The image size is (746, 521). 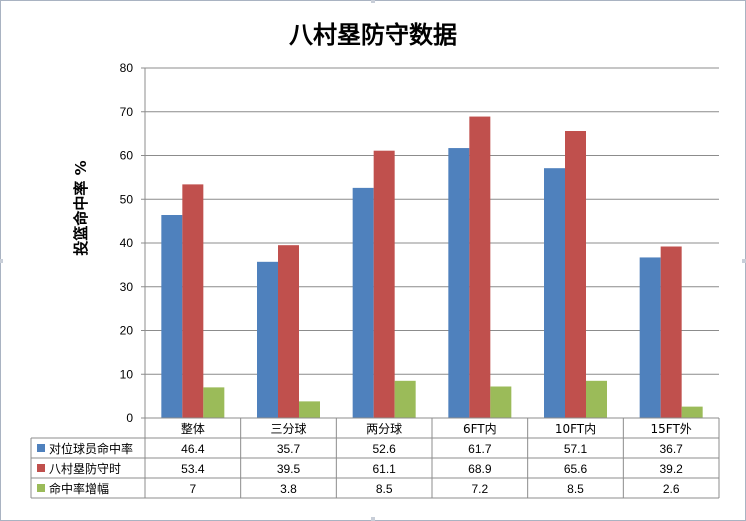 I want to click on y-axis-ticks: 0 10 20 30 40 50 60 70 80, so click(x=132, y=243).